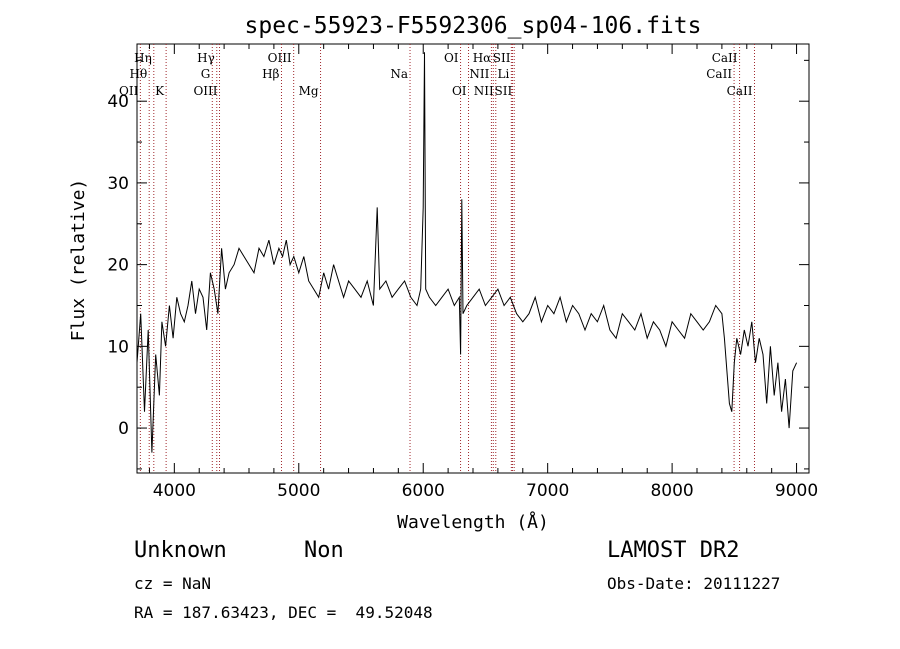 This screenshot has height=649, width=900. Describe the element at coordinates (78, 260) in the screenshot. I see `y-axis-label: Flux (relative)` at that location.